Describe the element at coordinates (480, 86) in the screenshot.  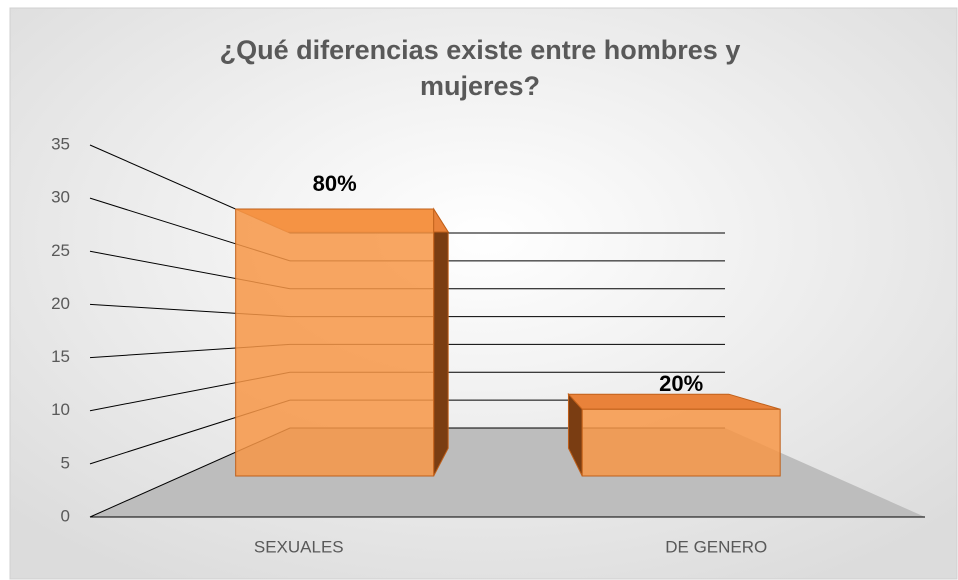
I see `chart-title: mujeres?` at that location.